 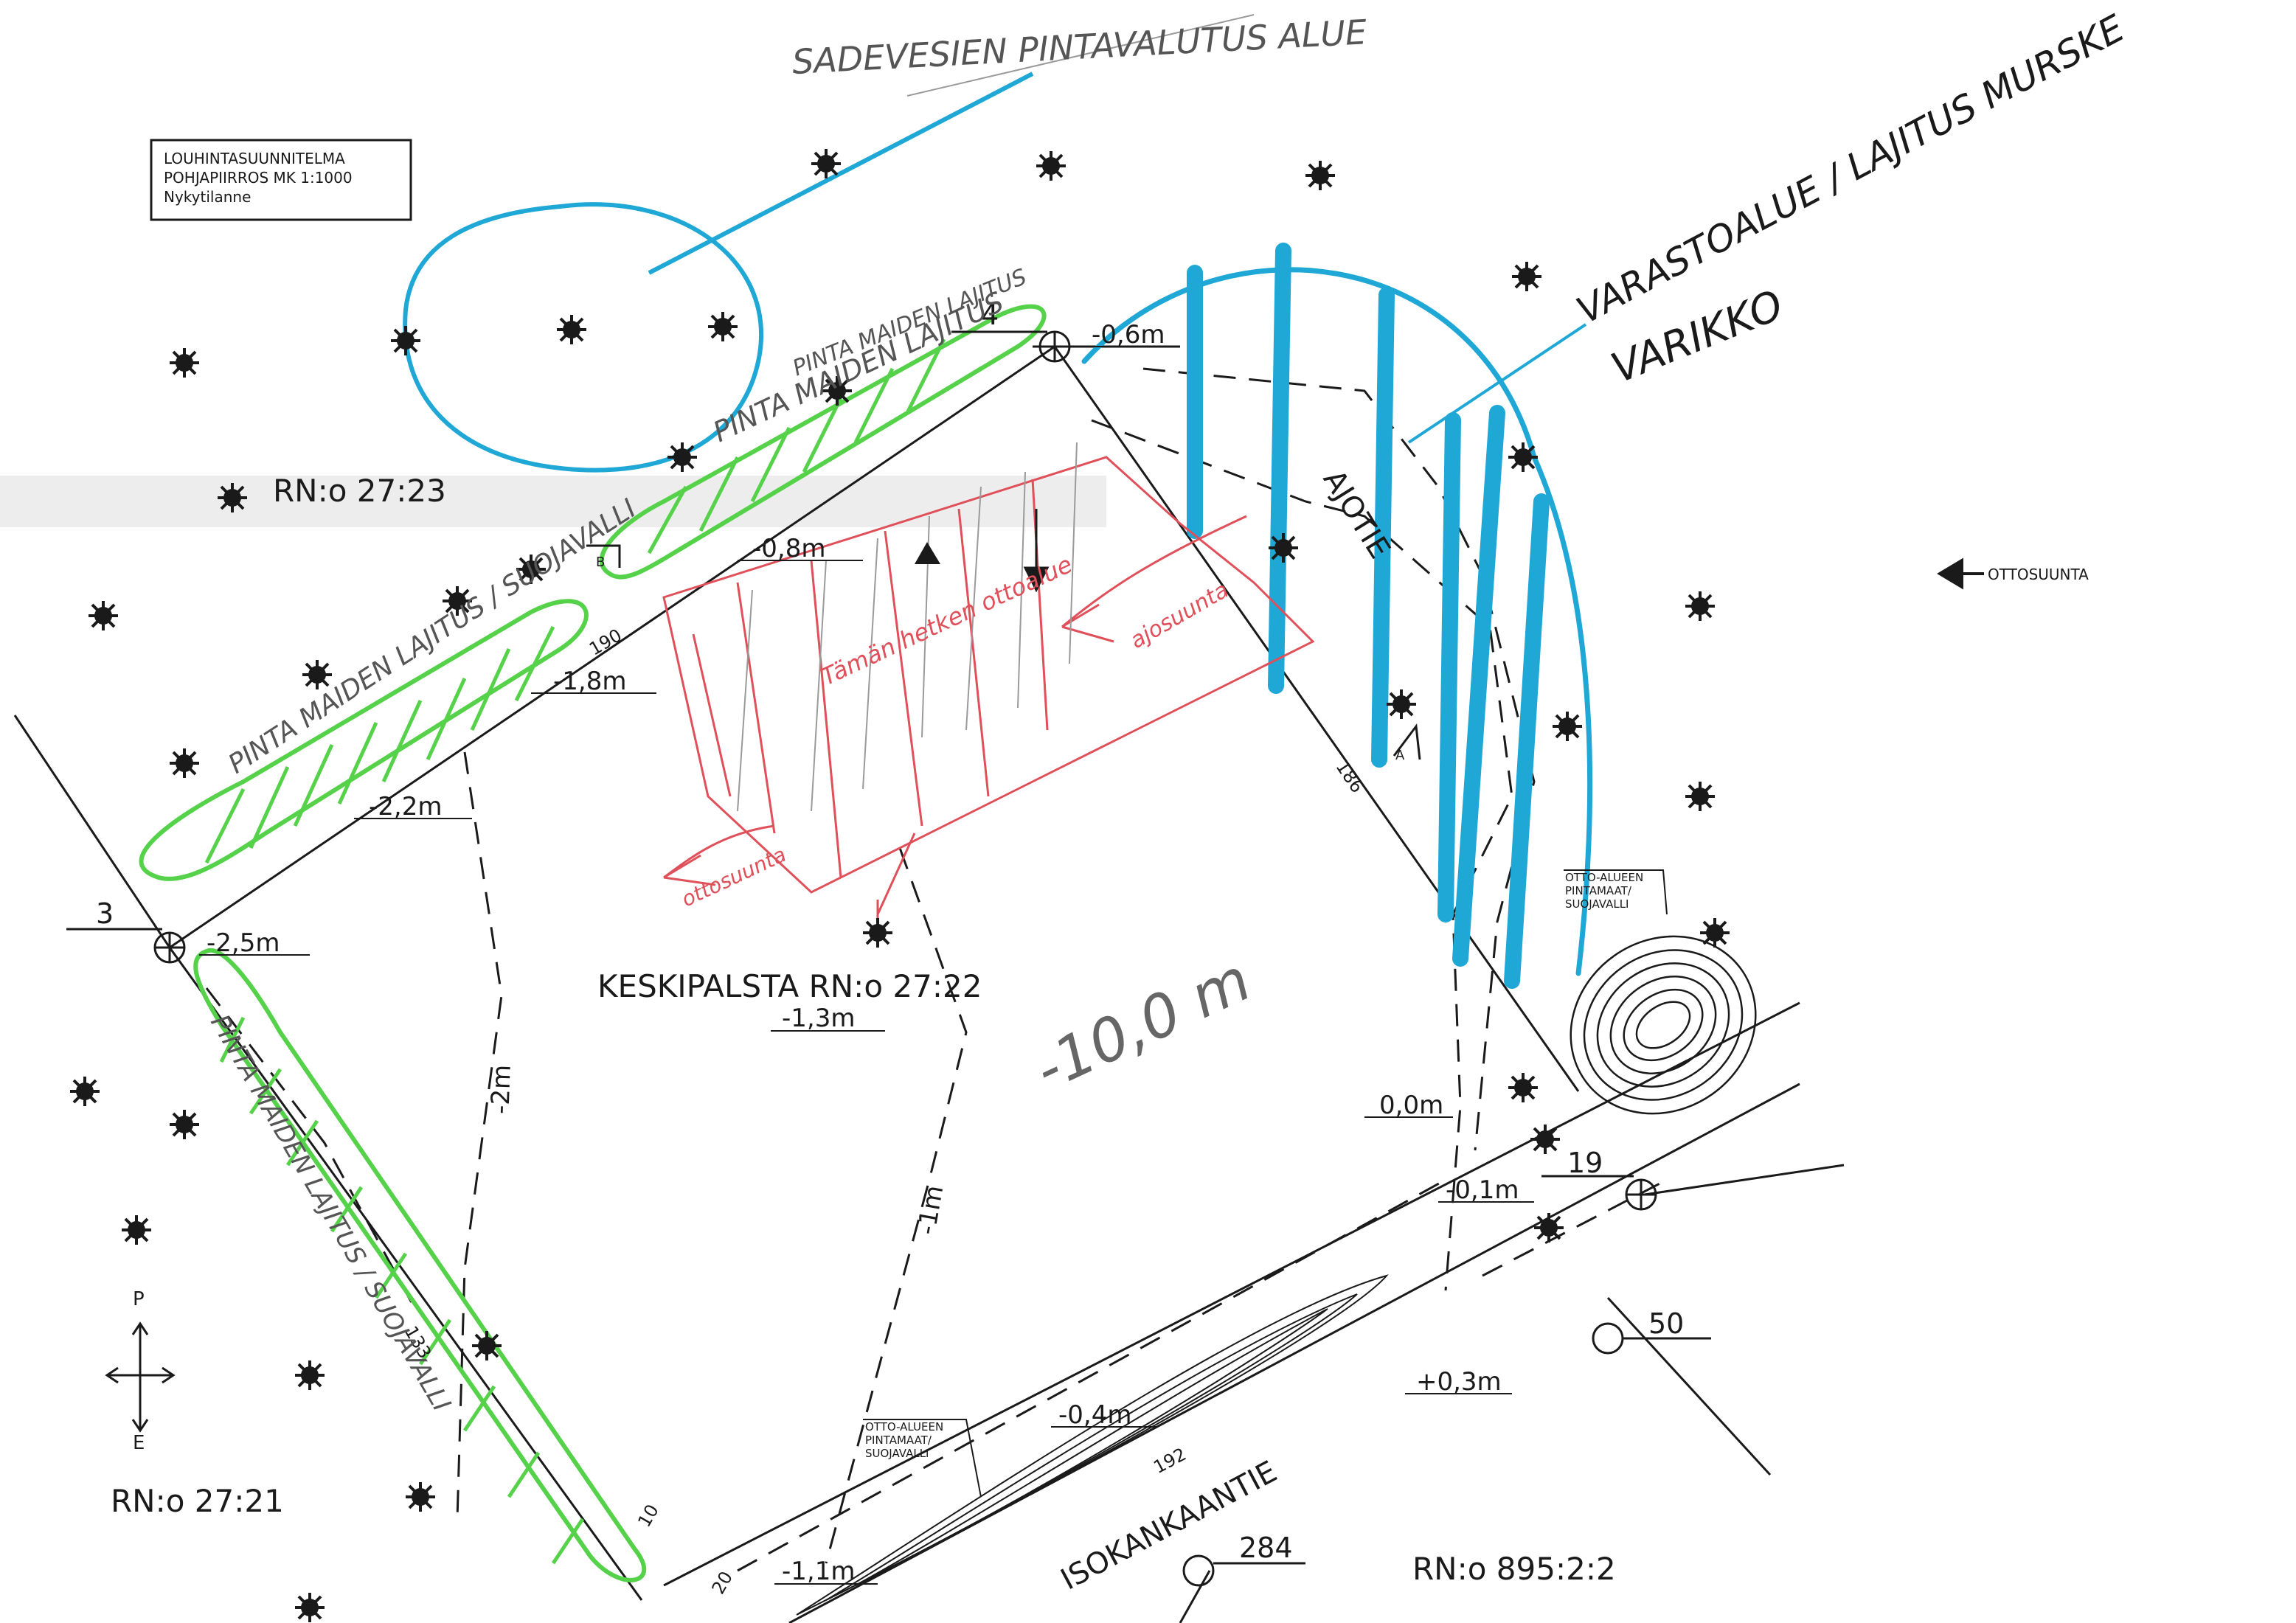 I want to click on storage-area-blue, so click(x=1337, y=616).